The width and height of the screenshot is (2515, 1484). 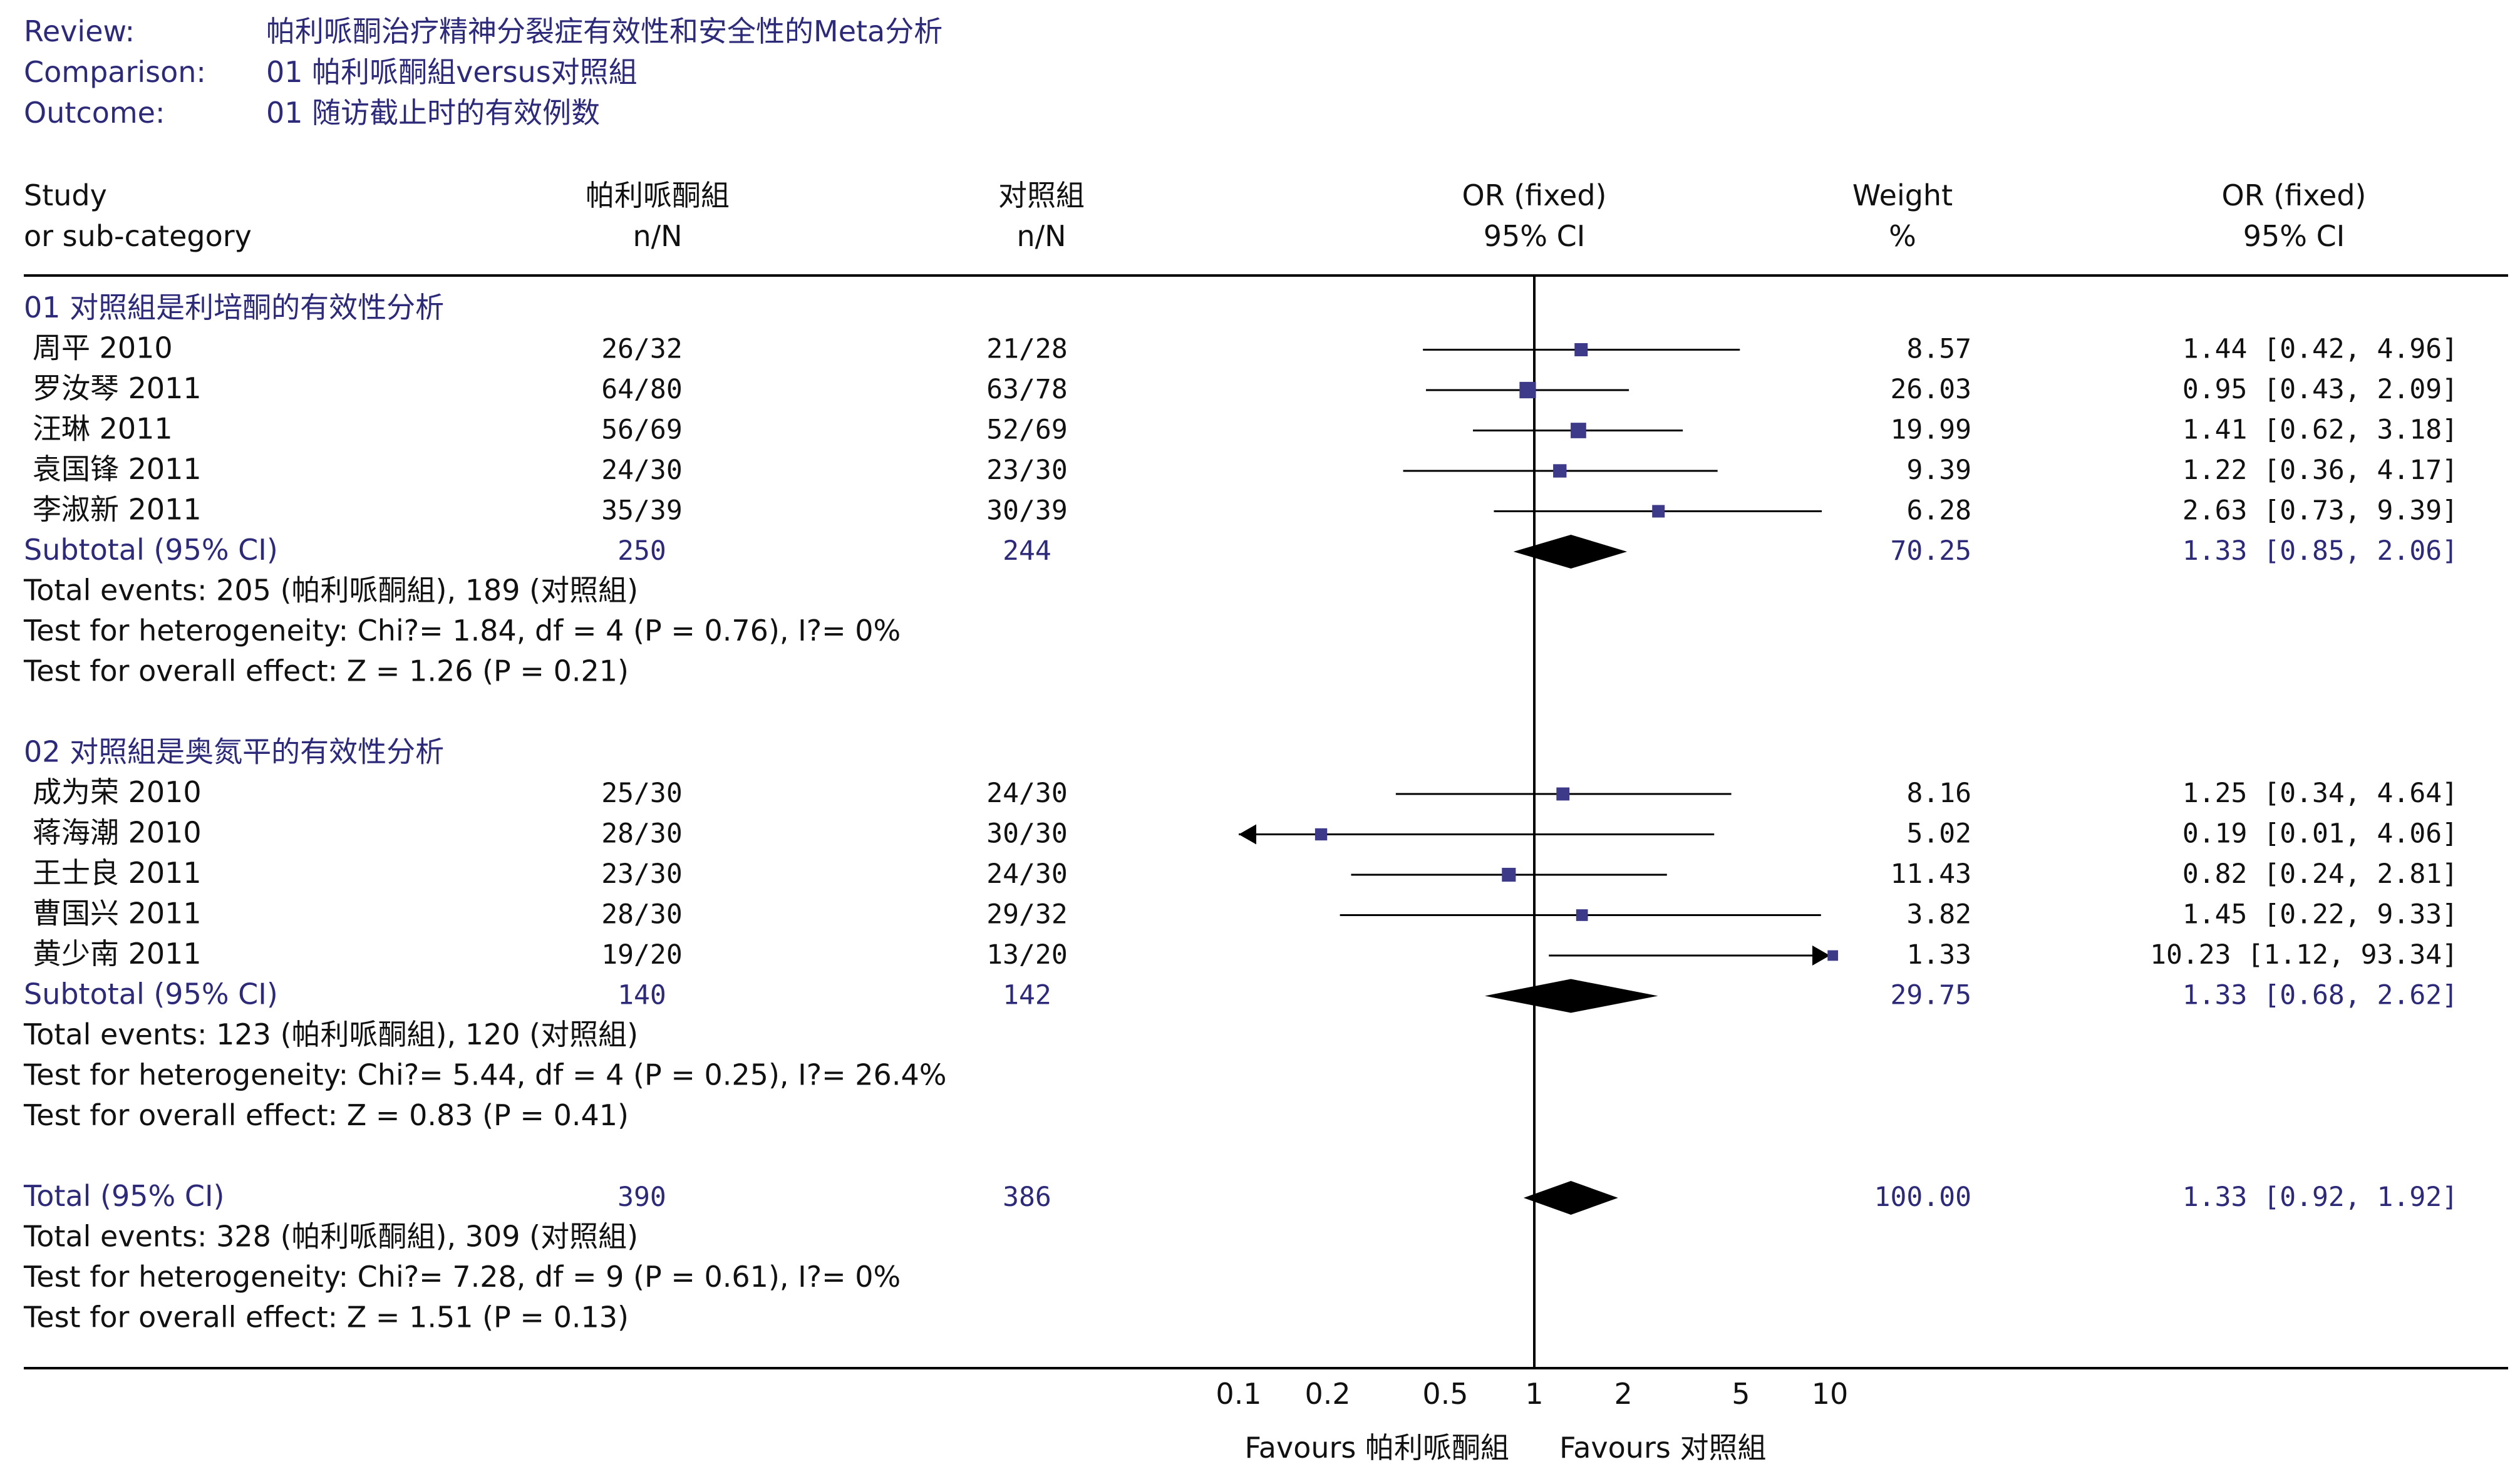 What do you see at coordinates (642, 995) in the screenshot?
I see `subtotal-row-trt: 140` at bounding box center [642, 995].